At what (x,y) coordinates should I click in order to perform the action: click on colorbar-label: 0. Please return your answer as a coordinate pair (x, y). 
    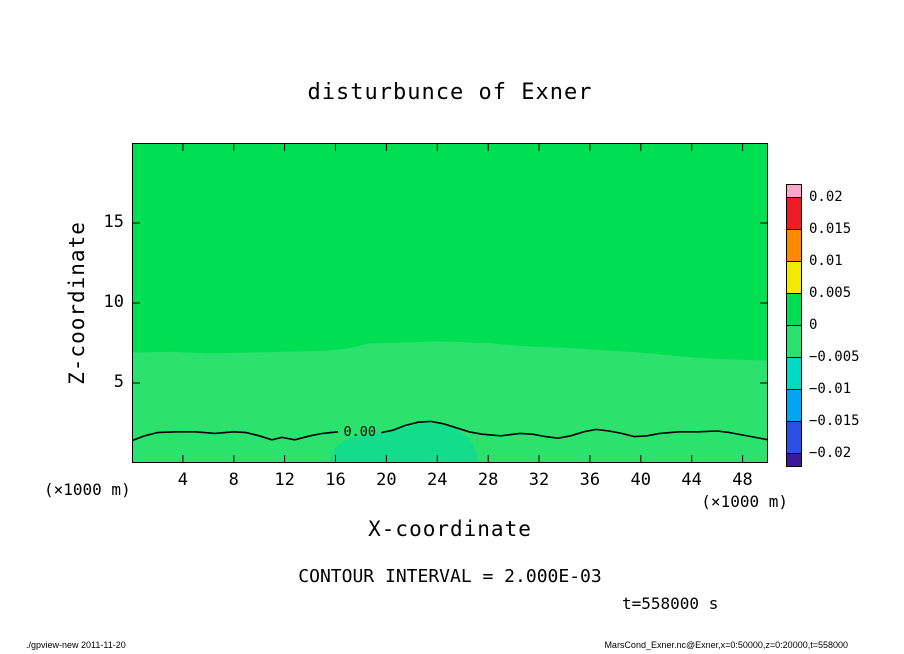
    Looking at the image, I should click on (813, 325).